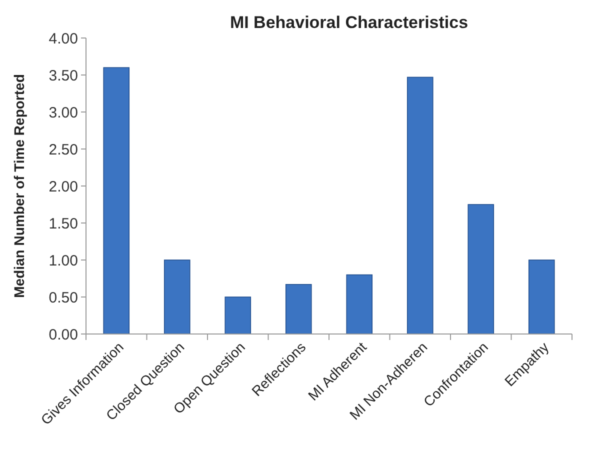  What do you see at coordinates (63, 113) in the screenshot?
I see `y-tick-label: 3.00` at bounding box center [63, 113].